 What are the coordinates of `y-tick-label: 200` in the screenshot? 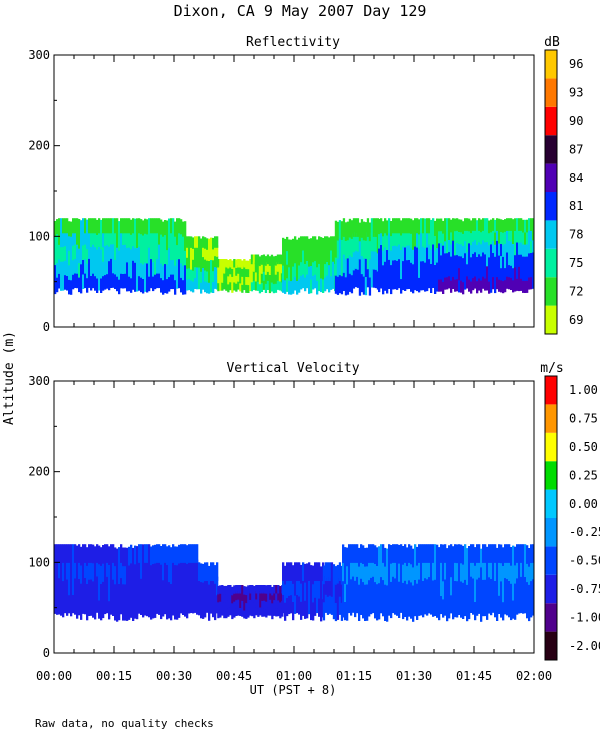 It's located at (39, 146).